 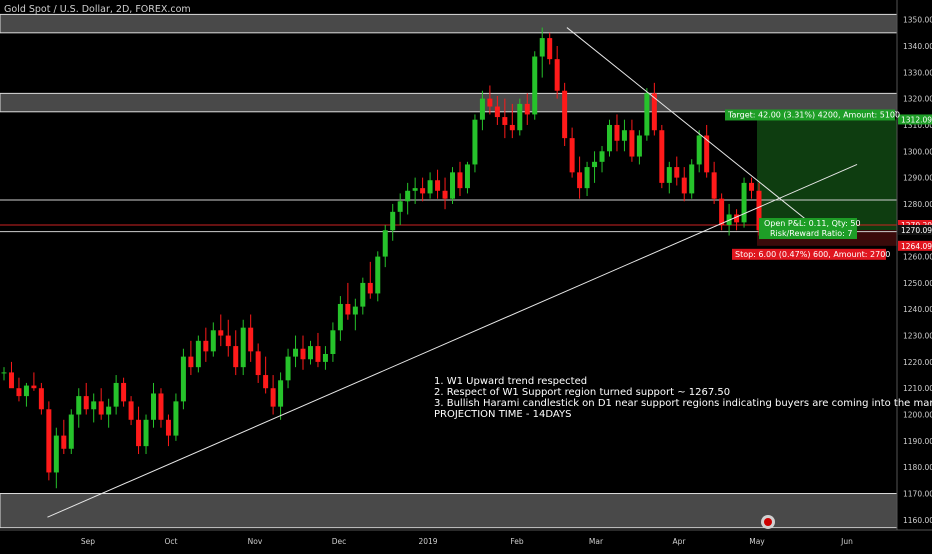 I want to click on price-tick-label: 1260.00, so click(x=917, y=257).